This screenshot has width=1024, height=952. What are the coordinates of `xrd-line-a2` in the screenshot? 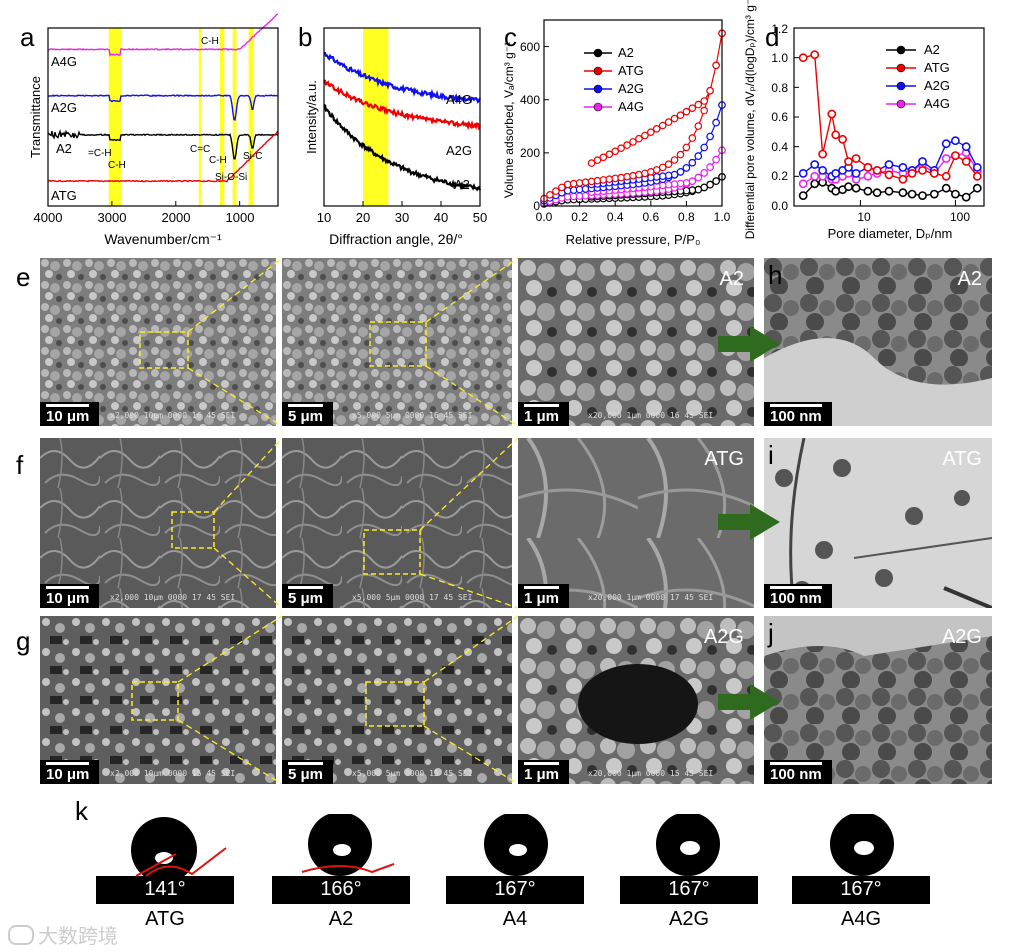 It's located at (402, 147).